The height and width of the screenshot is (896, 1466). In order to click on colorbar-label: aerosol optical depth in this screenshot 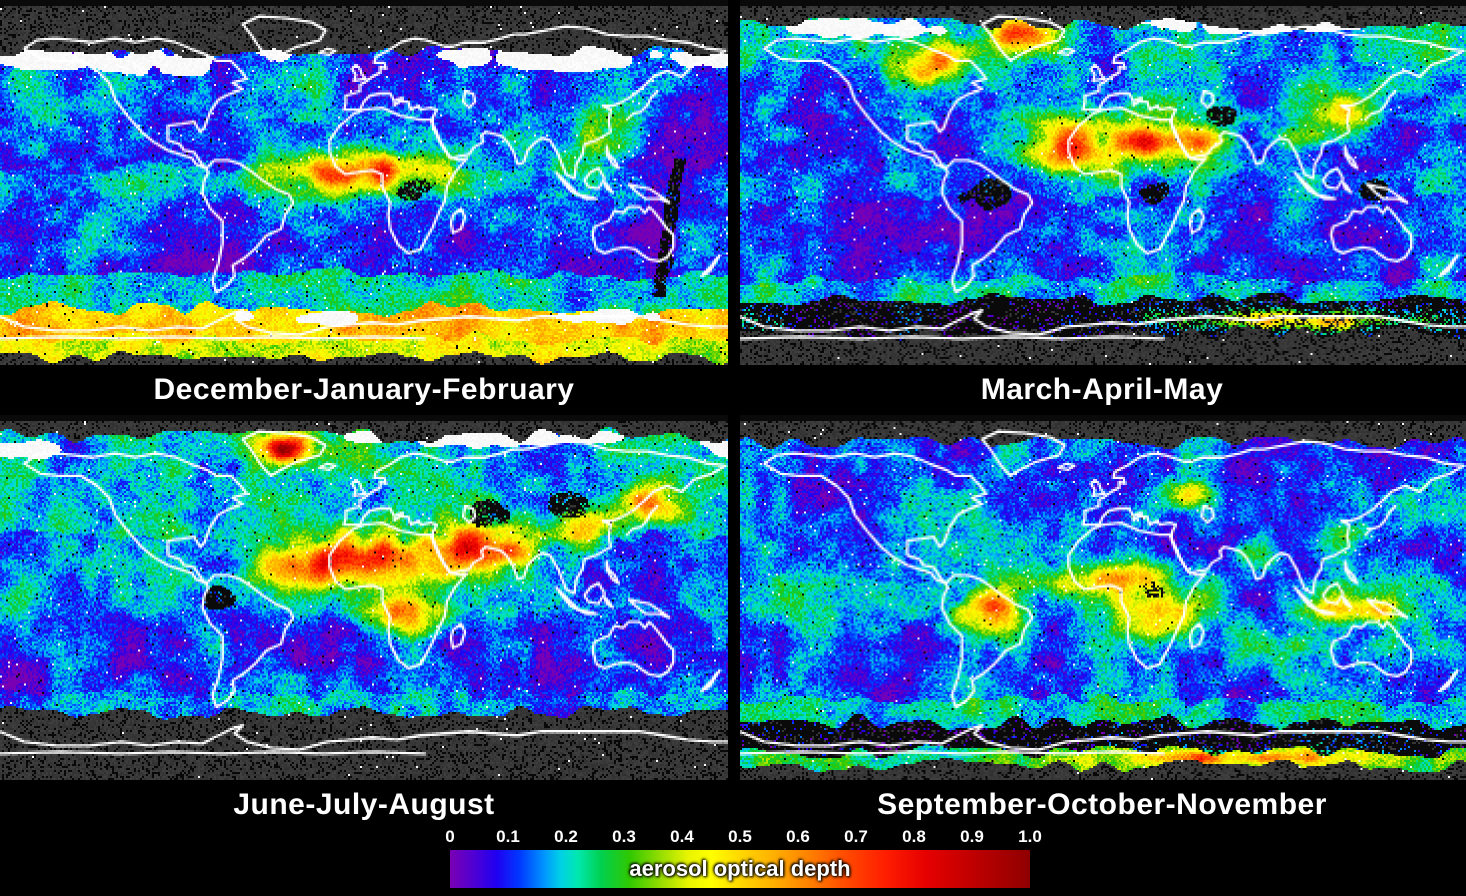, I will do `click(740, 868)`.